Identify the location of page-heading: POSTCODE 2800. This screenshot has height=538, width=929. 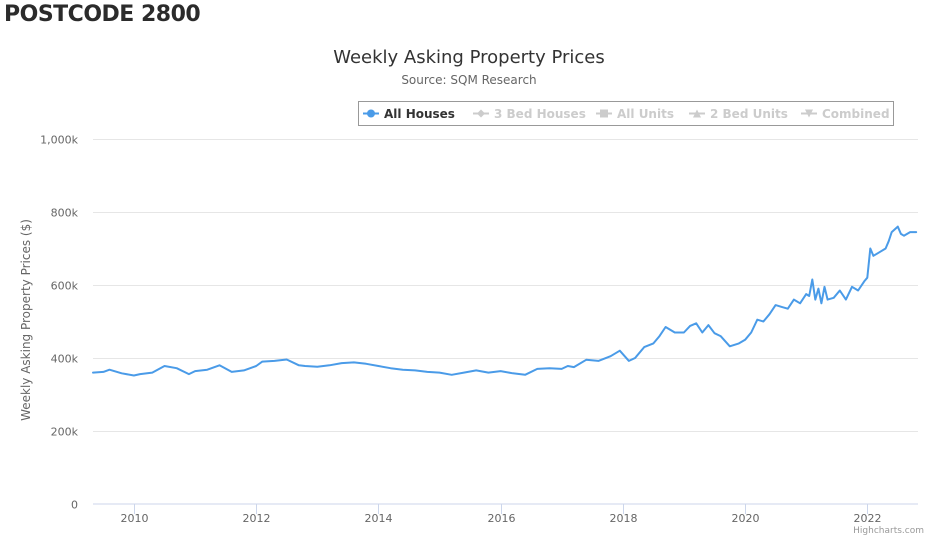
(102, 14).